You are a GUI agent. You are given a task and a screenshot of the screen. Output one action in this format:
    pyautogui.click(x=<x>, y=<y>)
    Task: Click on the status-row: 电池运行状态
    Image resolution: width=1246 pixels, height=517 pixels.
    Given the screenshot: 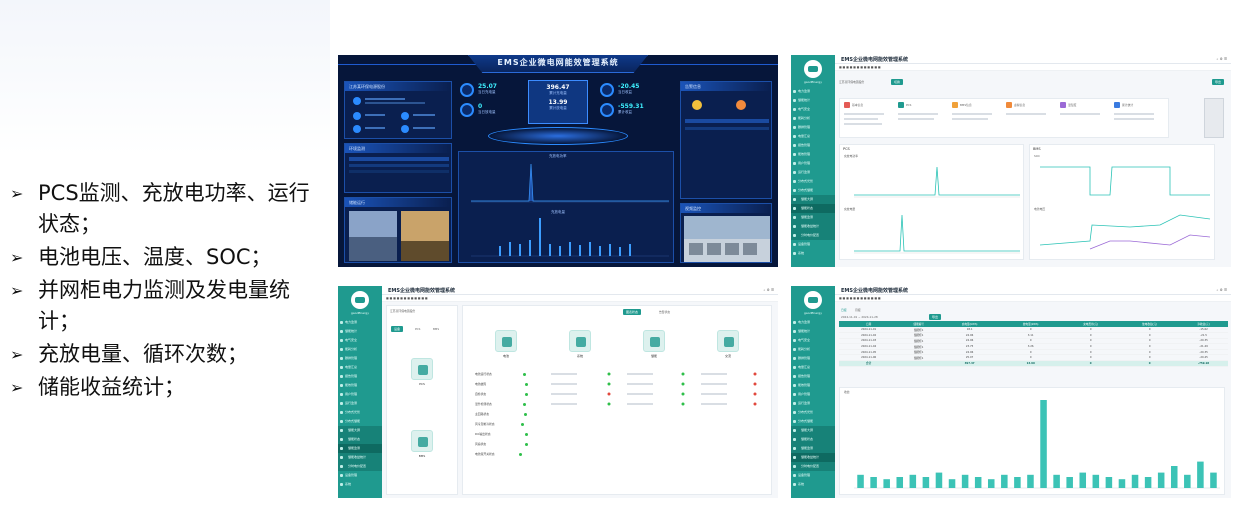 What is the action you would take?
    pyautogui.click(x=500, y=374)
    